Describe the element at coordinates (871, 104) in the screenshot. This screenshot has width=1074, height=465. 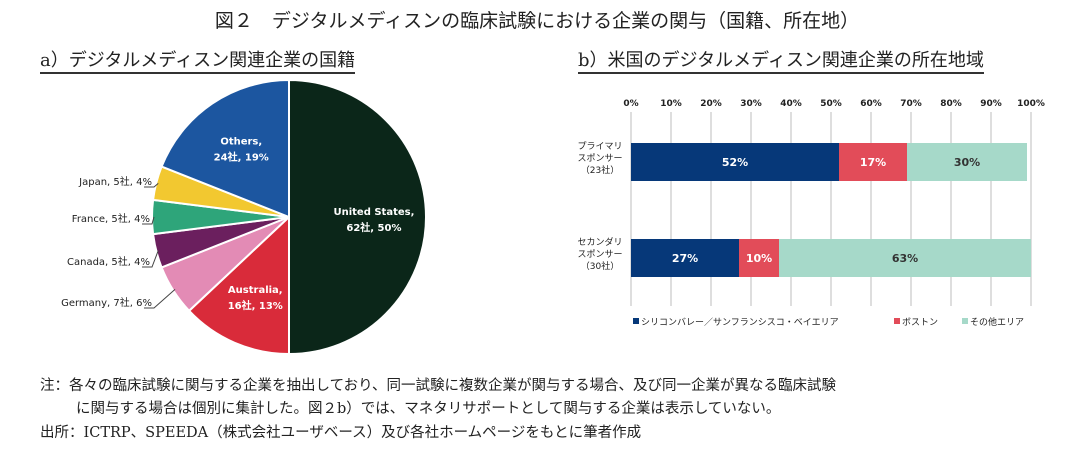
I see `x-tick-label: 60%` at that location.